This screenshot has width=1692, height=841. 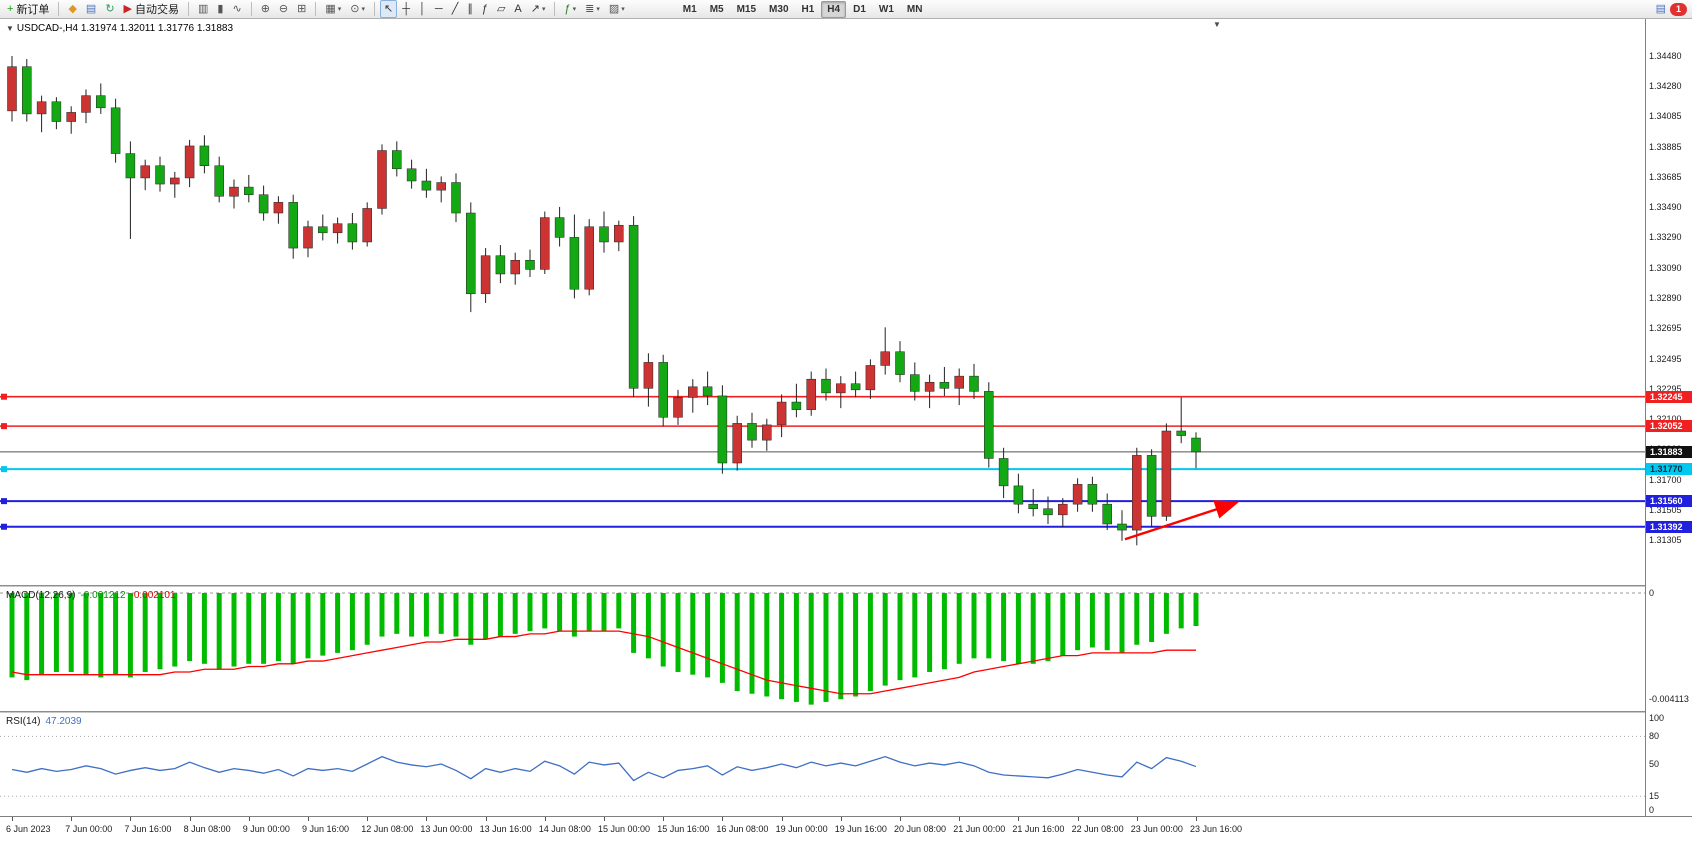 I want to click on text-tool-button: A, so click(x=517, y=9).